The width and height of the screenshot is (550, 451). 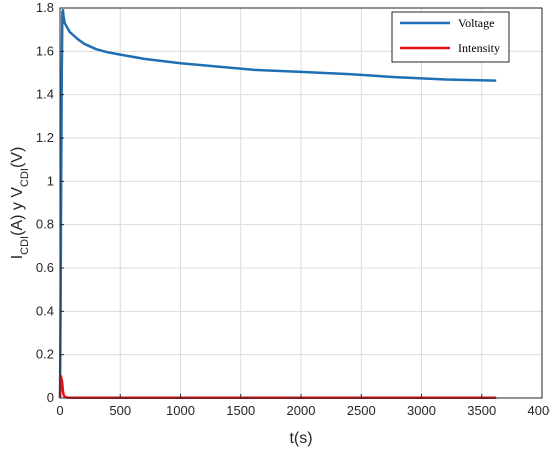 What do you see at coordinates (17, 157) in the screenshot?
I see `y-label-text: (V)` at bounding box center [17, 157].